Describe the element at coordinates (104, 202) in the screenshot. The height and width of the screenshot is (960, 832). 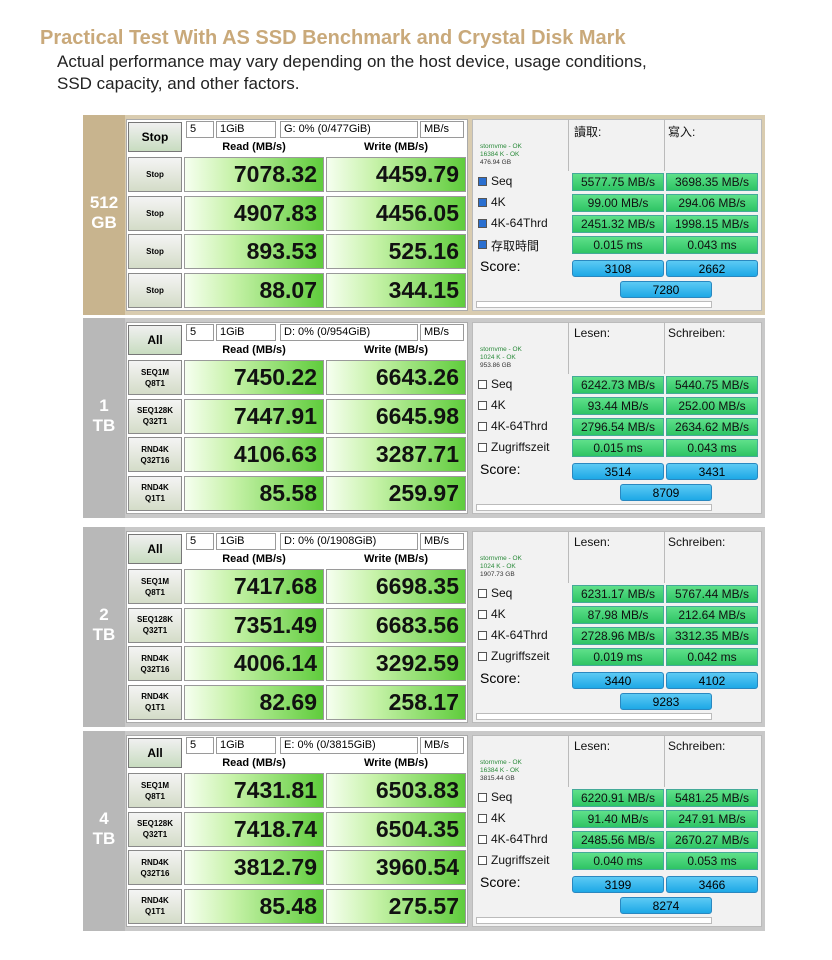
I see `capacity-label: 512` at that location.